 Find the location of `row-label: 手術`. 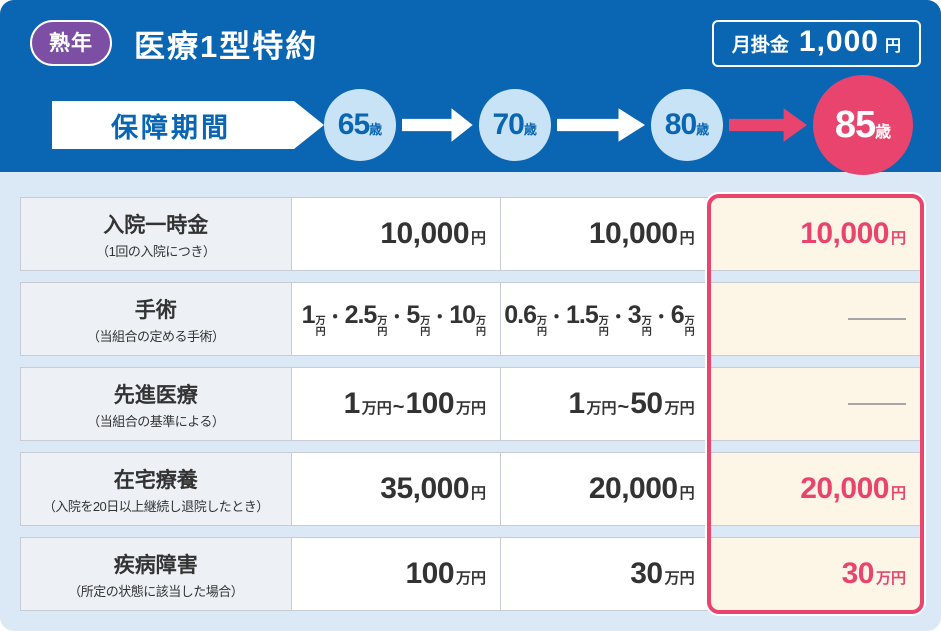

row-label: 手術 is located at coordinates (155, 310).